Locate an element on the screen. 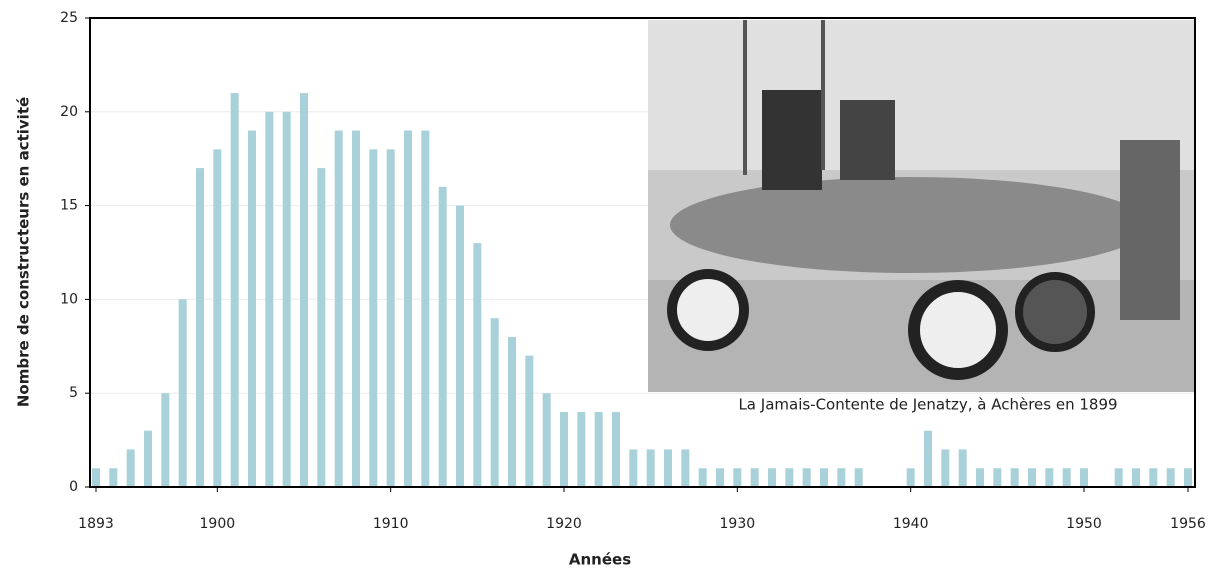  y-tick-label: 25 is located at coordinates (69, 18).